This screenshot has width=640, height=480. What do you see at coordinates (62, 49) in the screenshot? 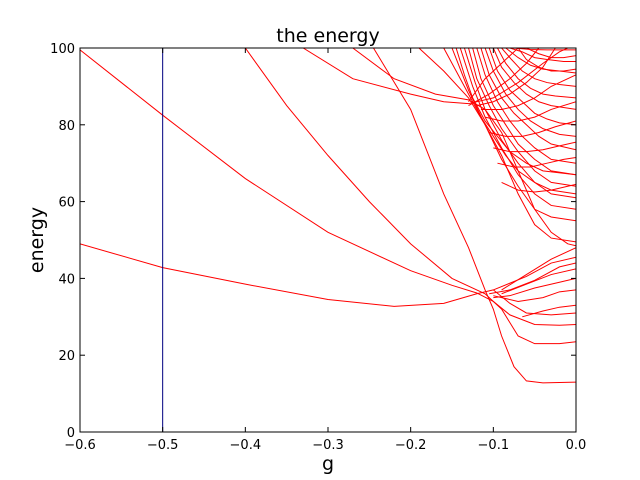
I see `y-tick-label: 100` at bounding box center [62, 49].